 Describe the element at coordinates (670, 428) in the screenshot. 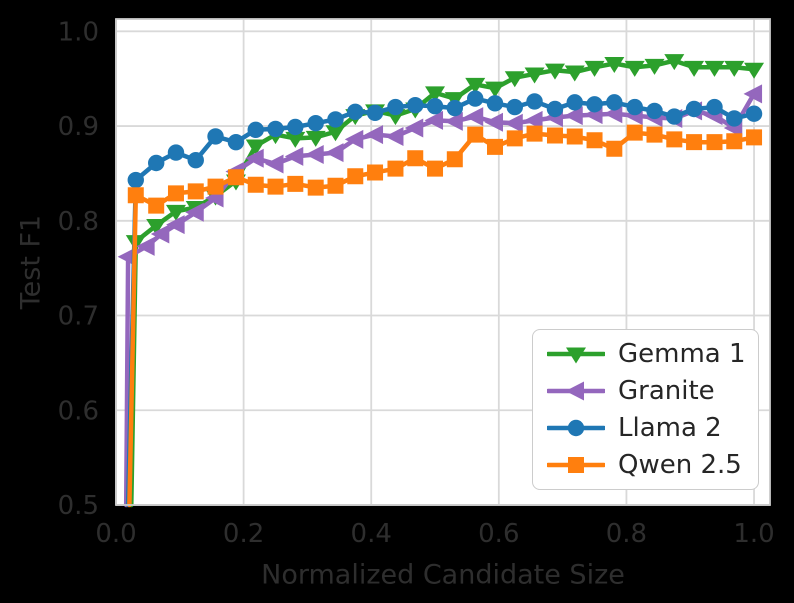

I see `legend-label: Llama 2` at that location.